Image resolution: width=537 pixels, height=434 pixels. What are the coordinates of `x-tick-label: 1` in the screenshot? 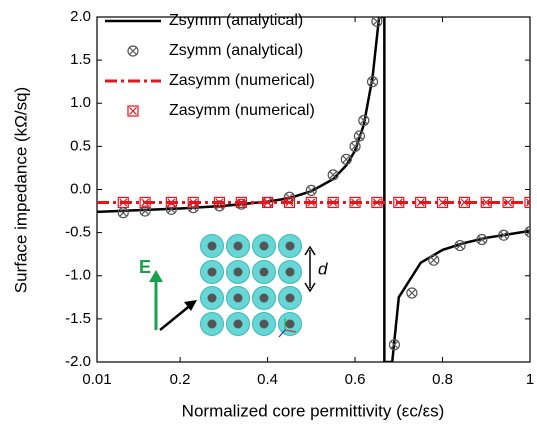 It's located at (530, 379).